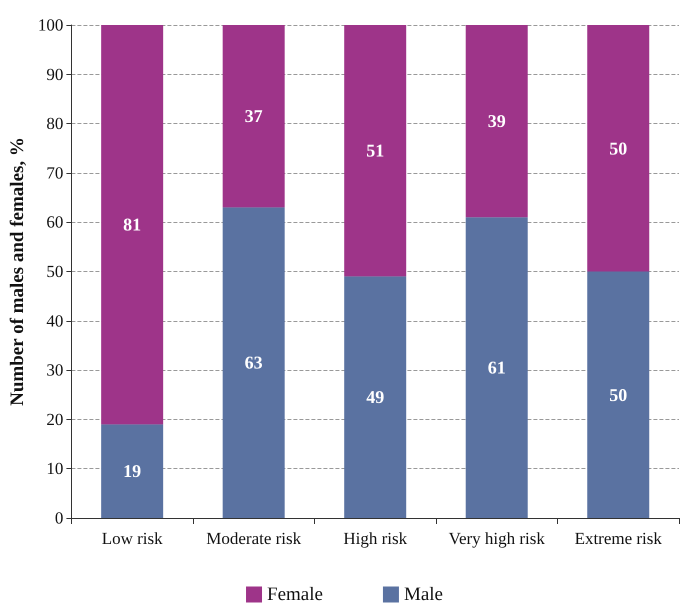  I want to click on y-tick-label: 70, so click(55, 172).